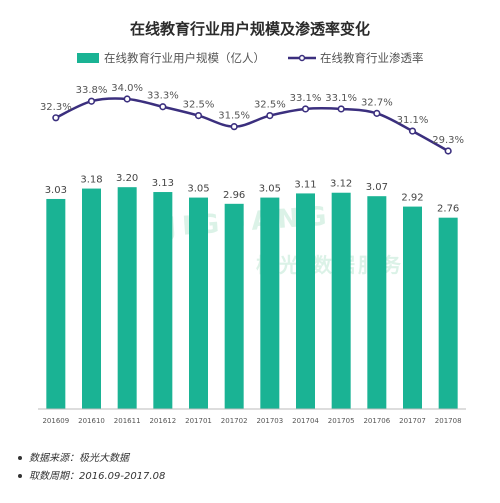  Describe the element at coordinates (305, 421) in the screenshot. I see `x-tick-label: 201704` at that location.